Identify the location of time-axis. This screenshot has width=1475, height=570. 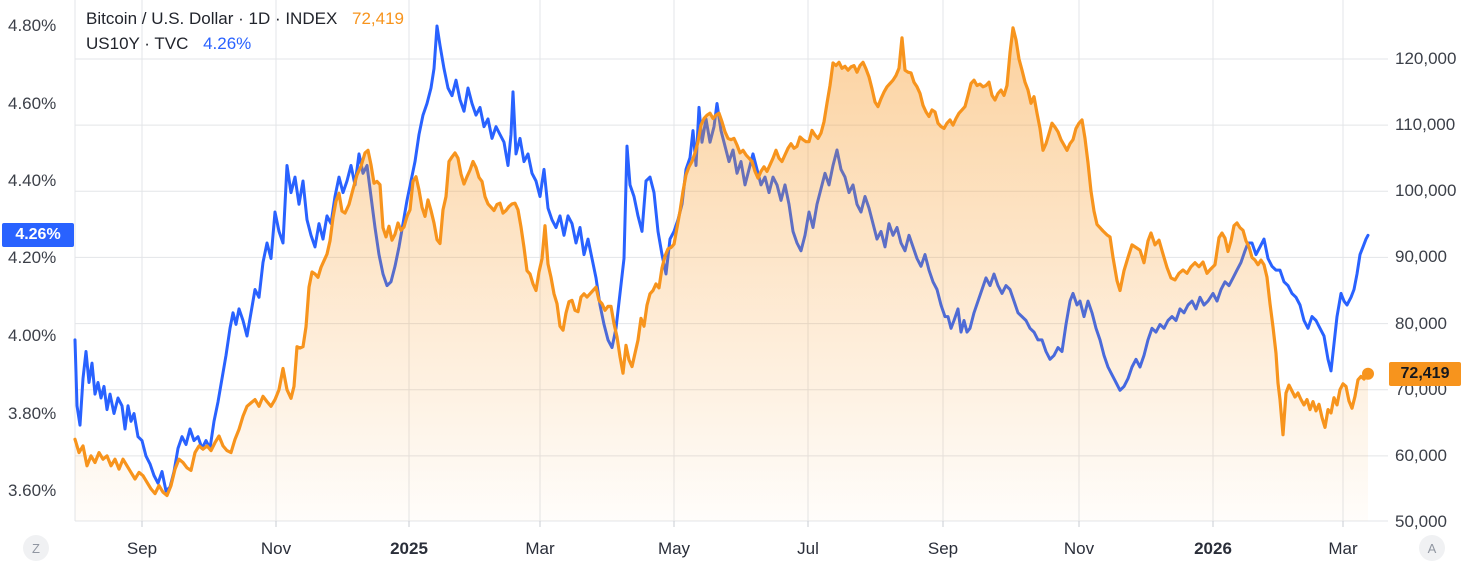
(737, 545).